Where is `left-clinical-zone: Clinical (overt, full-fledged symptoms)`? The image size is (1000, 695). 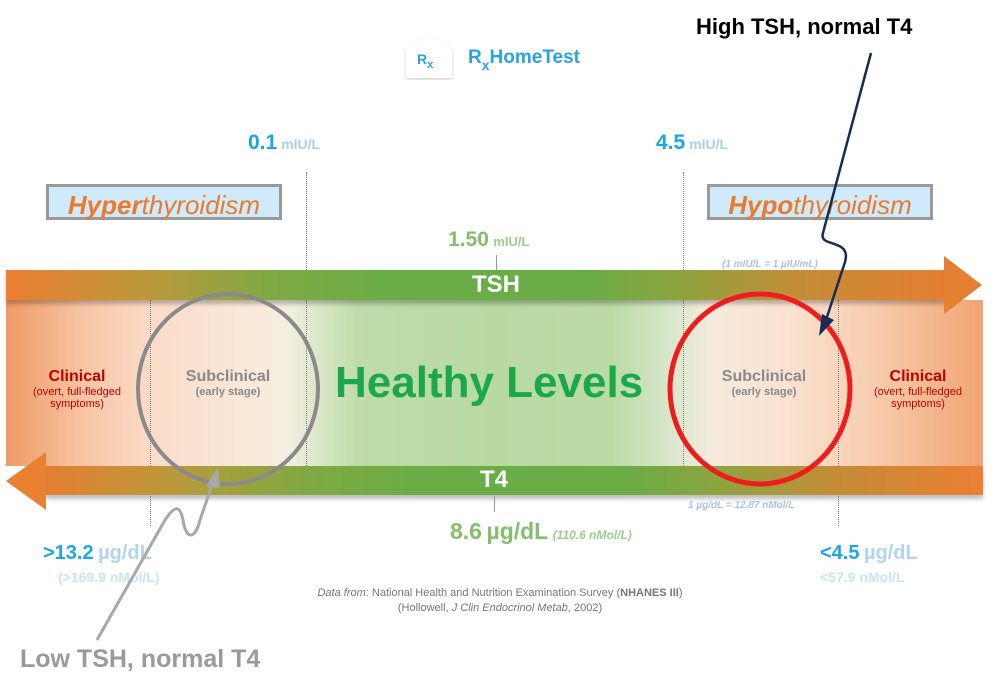
left-clinical-zone: Clinical (overt, full-fledged symptoms) is located at coordinates (77, 389).